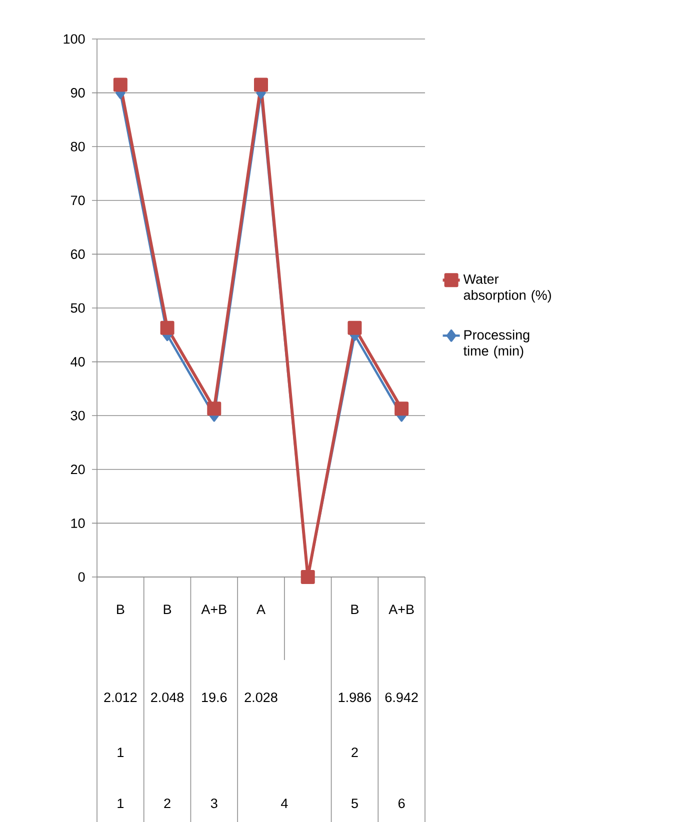  Describe the element at coordinates (77, 362) in the screenshot. I see `y-tick-label: 40` at that location.